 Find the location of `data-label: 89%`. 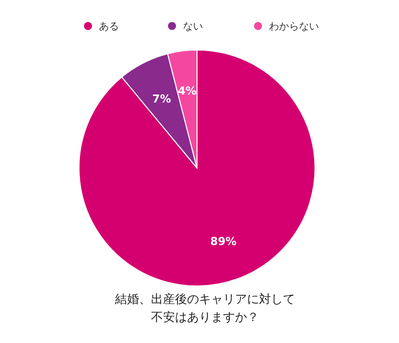

data-label: 89% is located at coordinates (223, 241).